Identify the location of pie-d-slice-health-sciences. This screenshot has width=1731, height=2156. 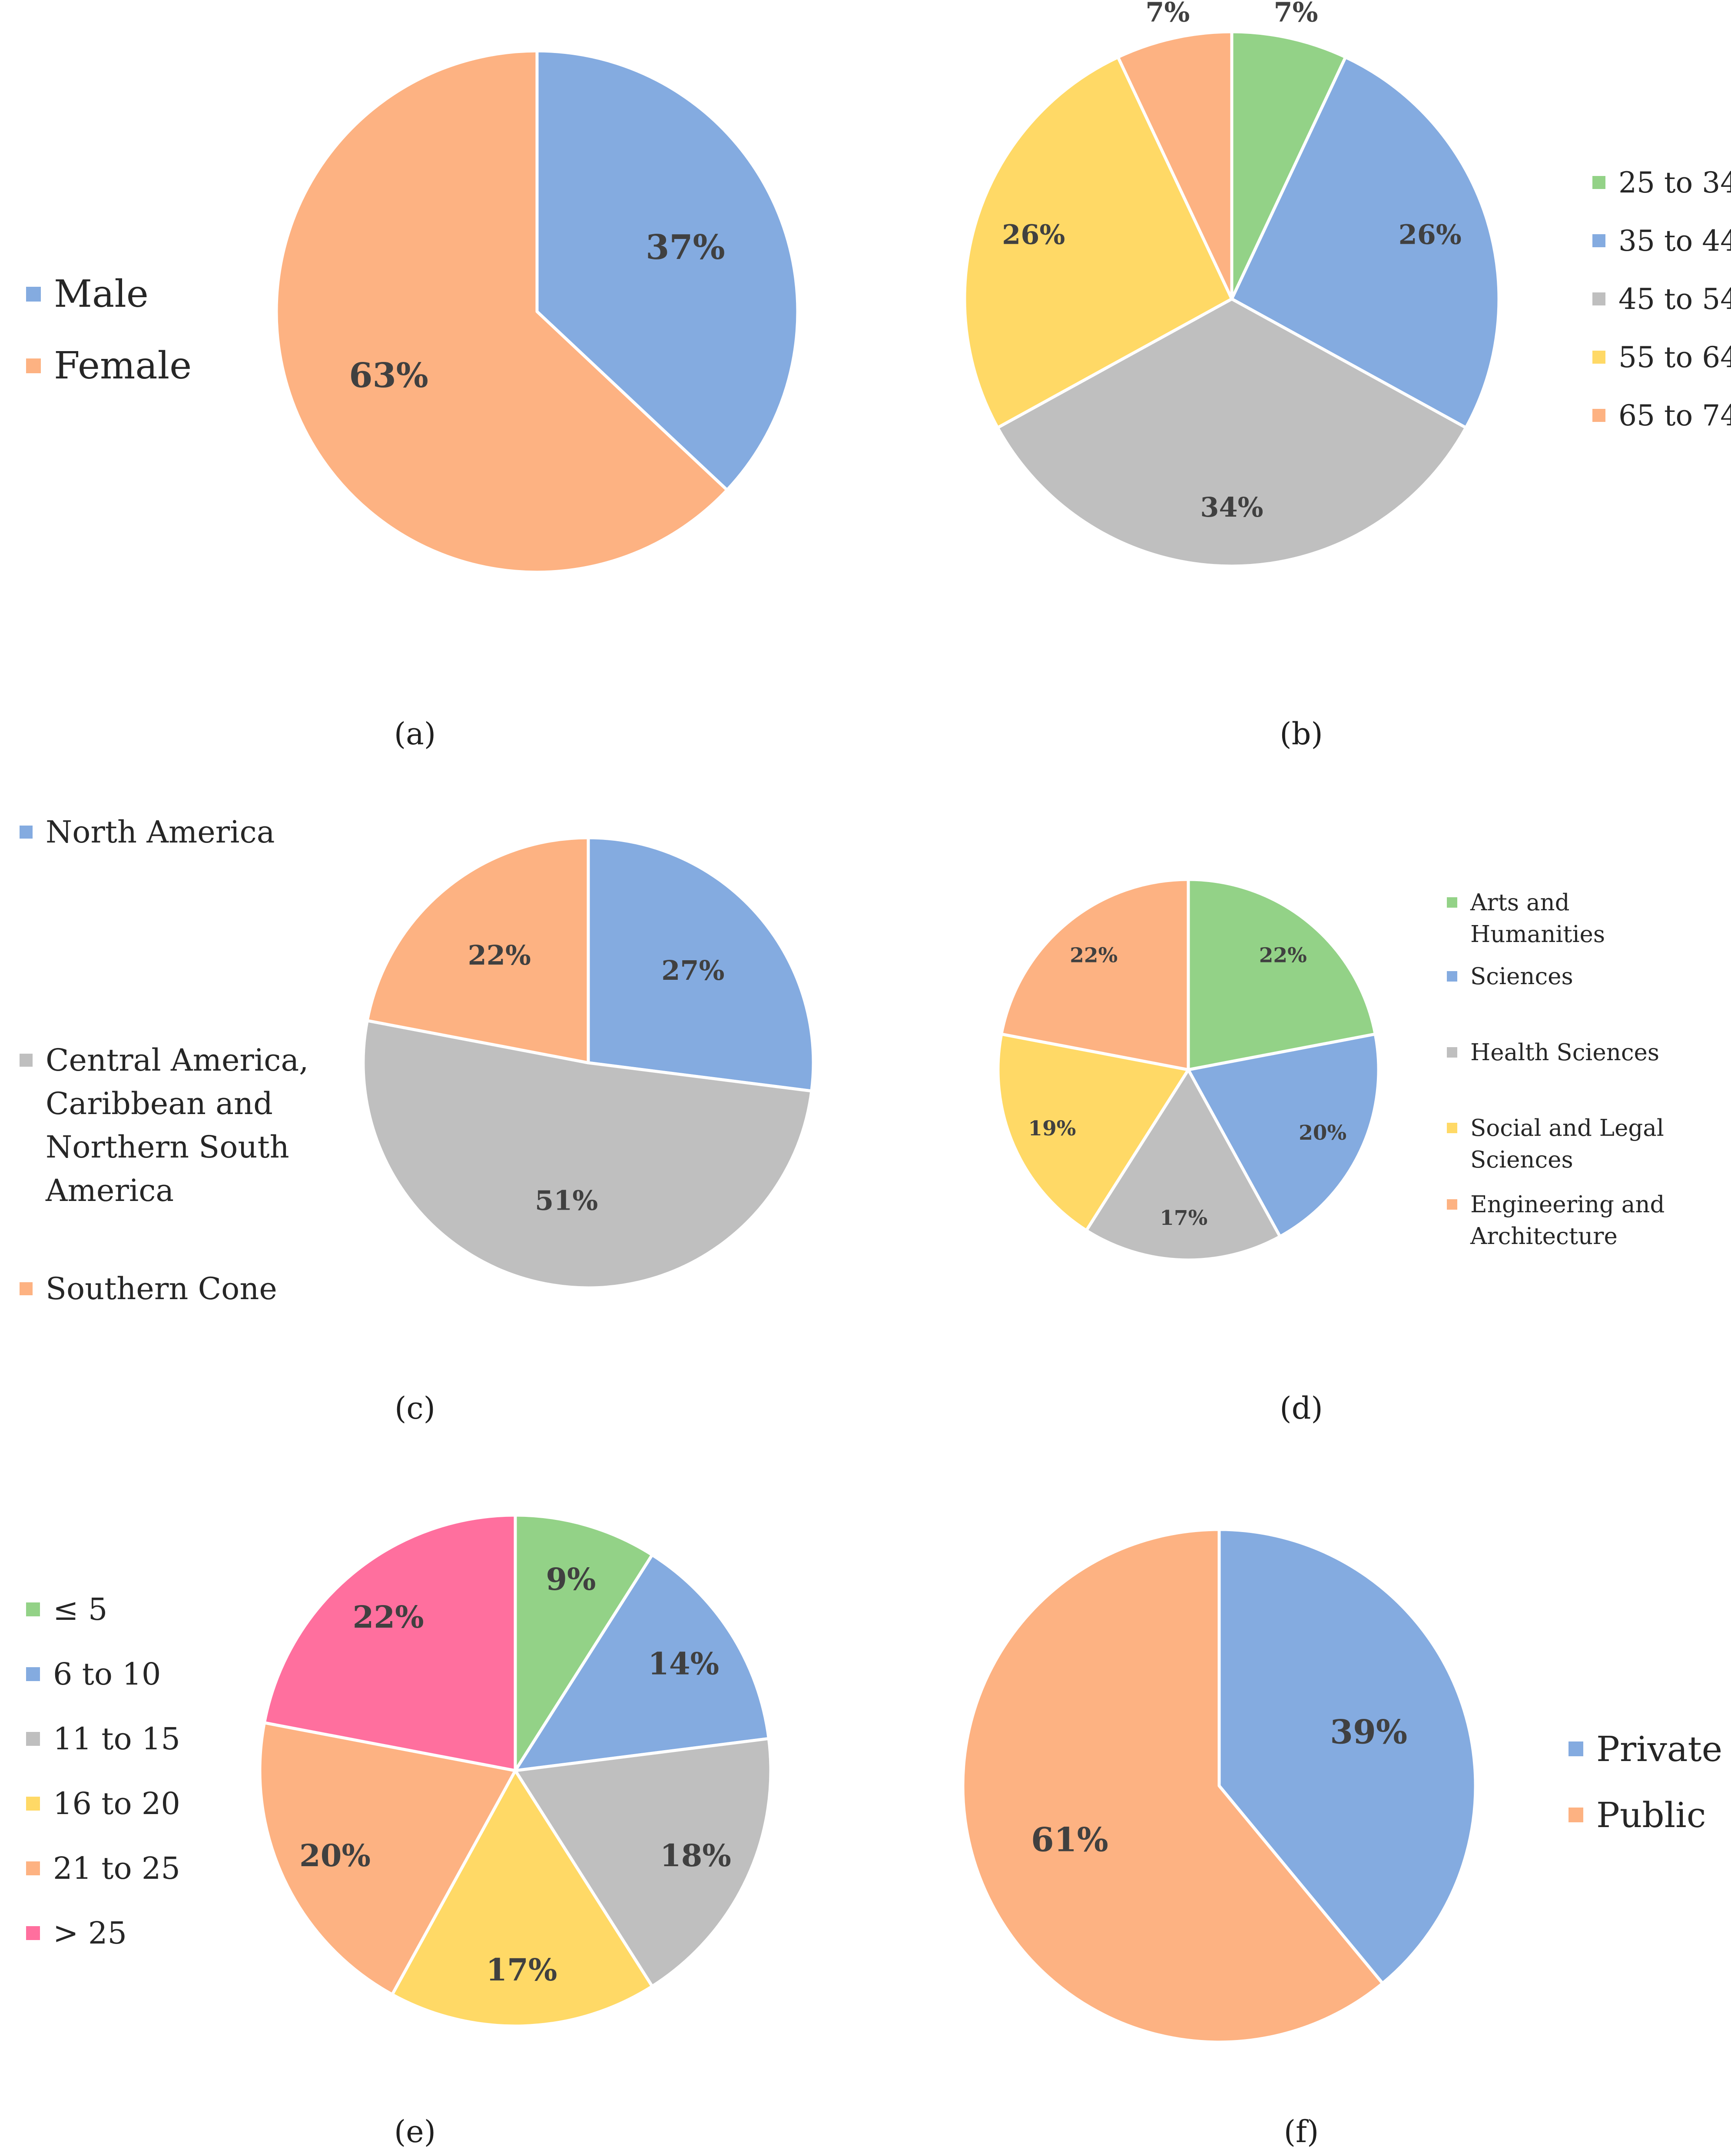
(1183, 1165).